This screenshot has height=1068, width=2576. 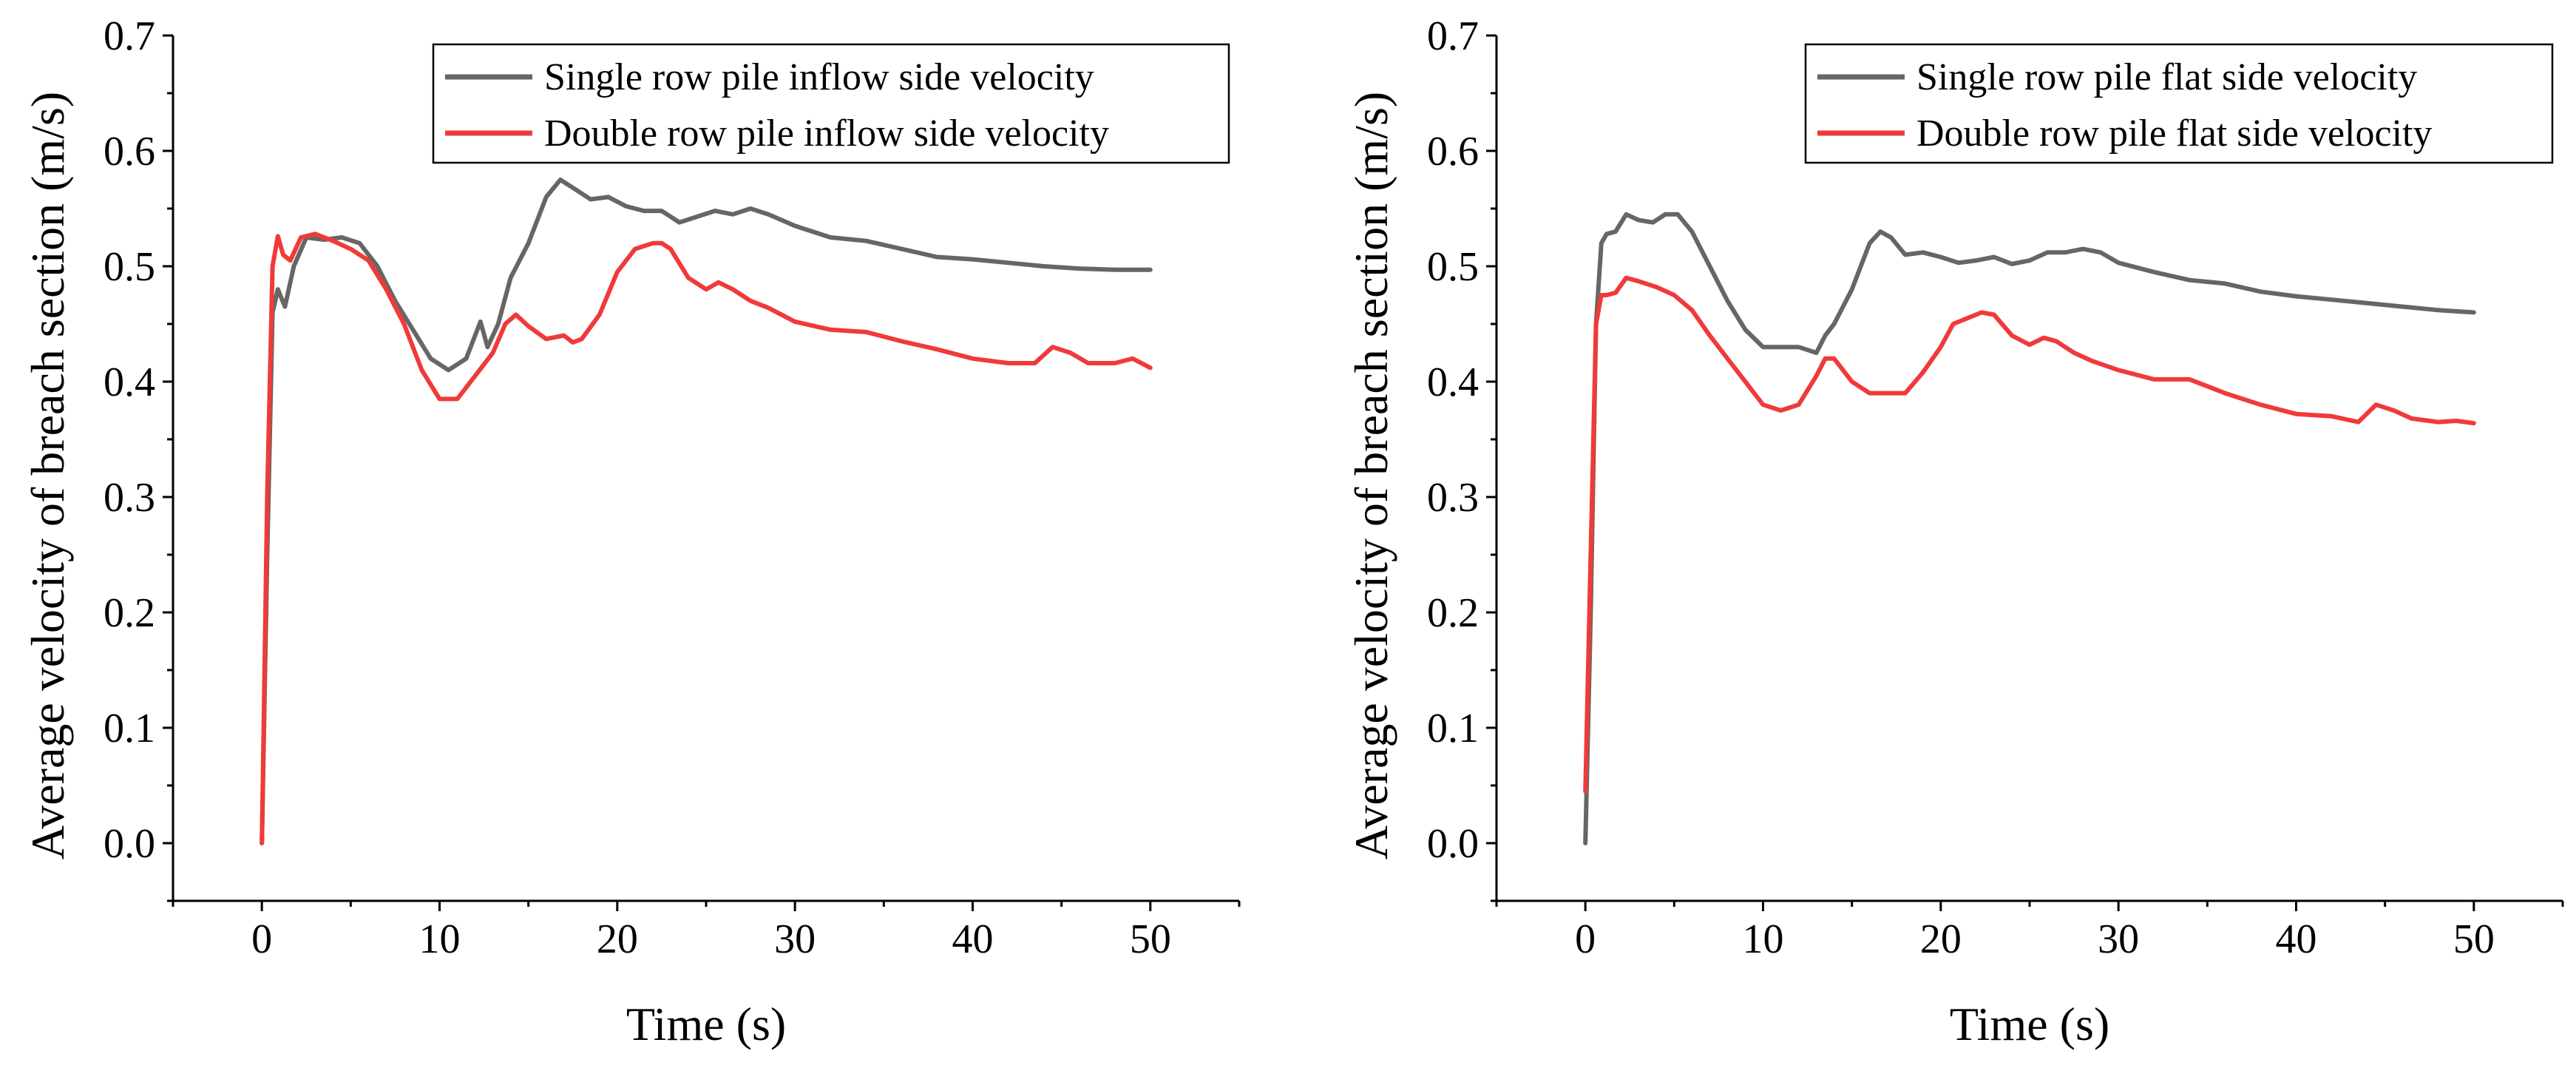 I want to click on legend-label: Single row pile flat side velocity, so click(x=2166, y=77).